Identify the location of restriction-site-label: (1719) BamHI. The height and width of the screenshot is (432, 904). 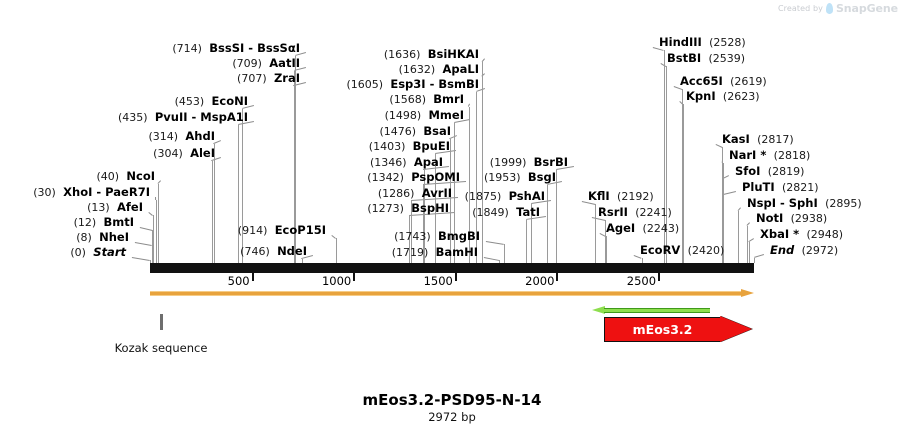
(435, 252).